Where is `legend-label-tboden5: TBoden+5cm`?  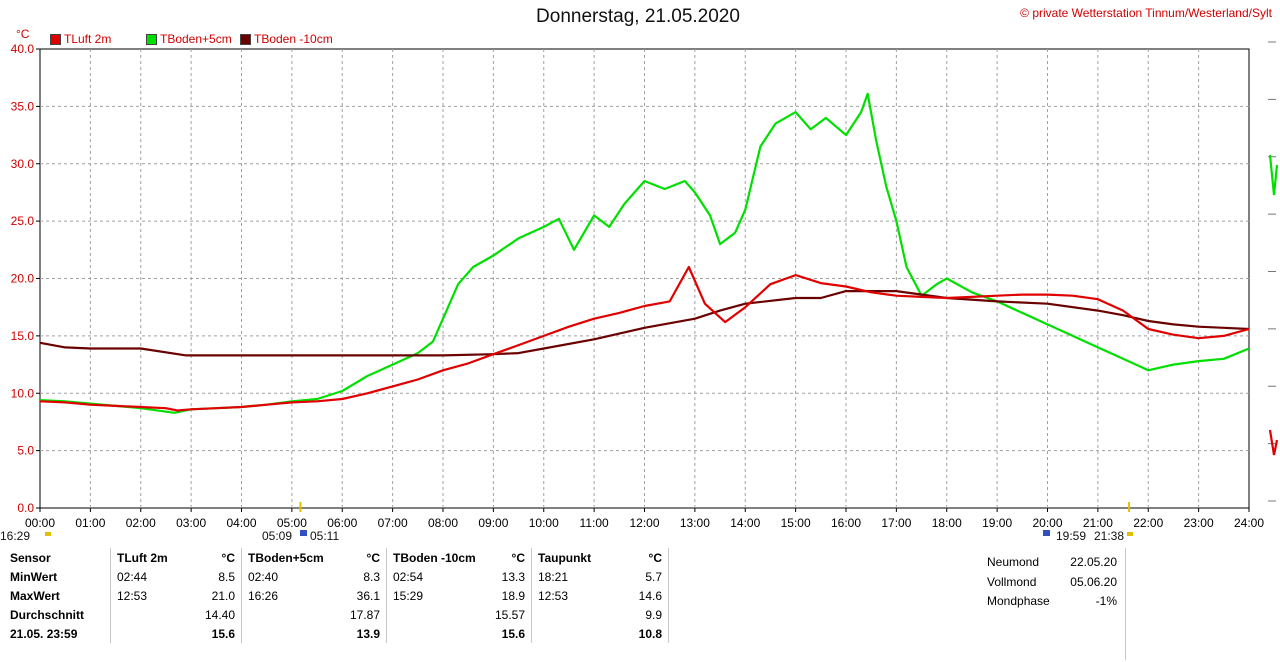
legend-label-tboden5: TBoden+5cm is located at coordinates (196, 39).